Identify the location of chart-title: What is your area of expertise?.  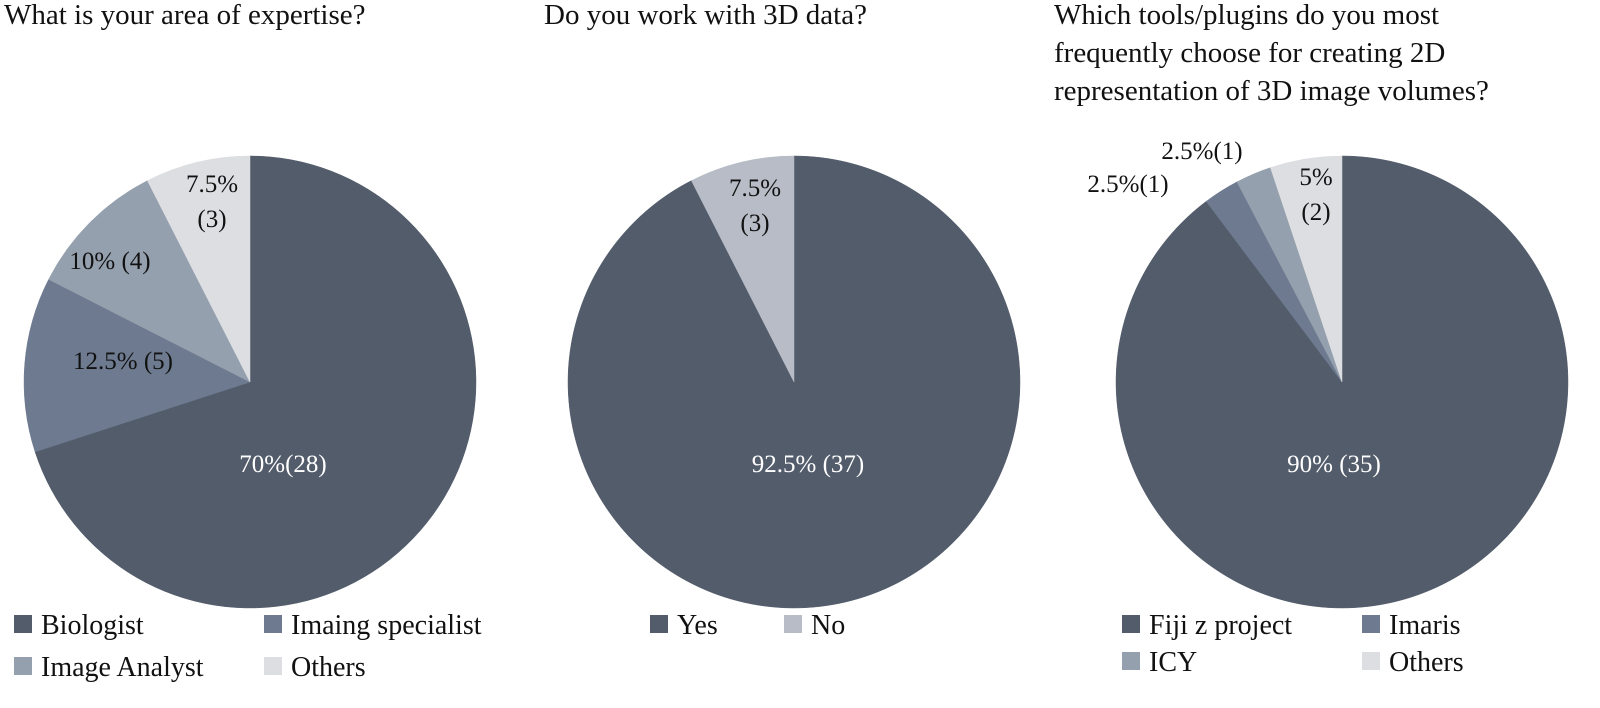
(185, 15).